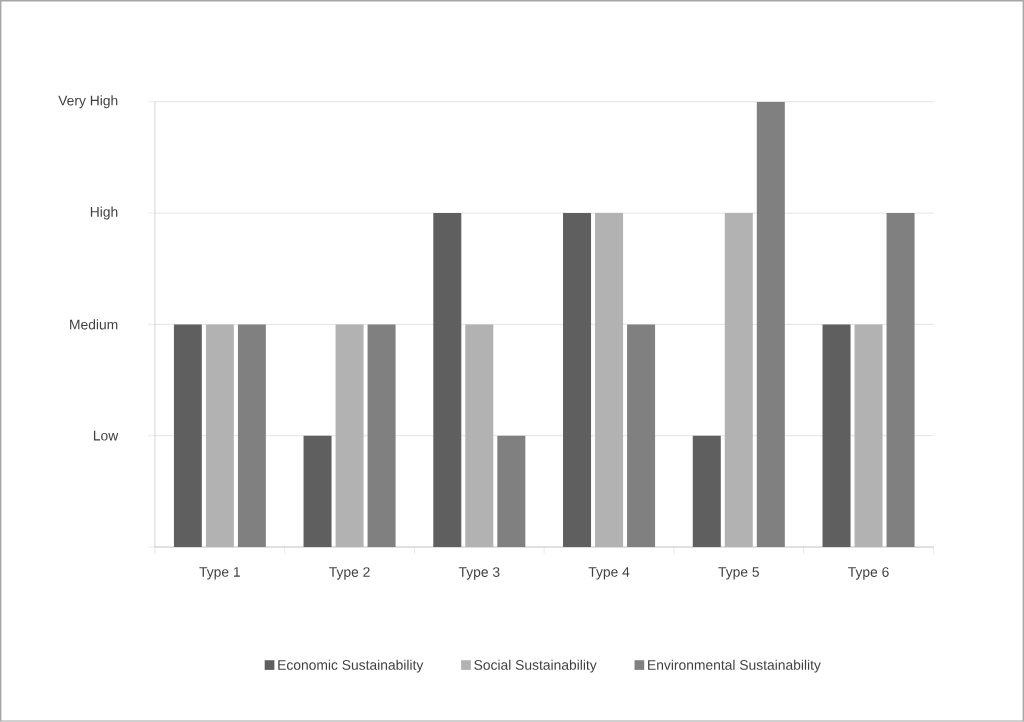 The image size is (1024, 722). I want to click on legend-label: Social Sustainability, so click(535, 666).